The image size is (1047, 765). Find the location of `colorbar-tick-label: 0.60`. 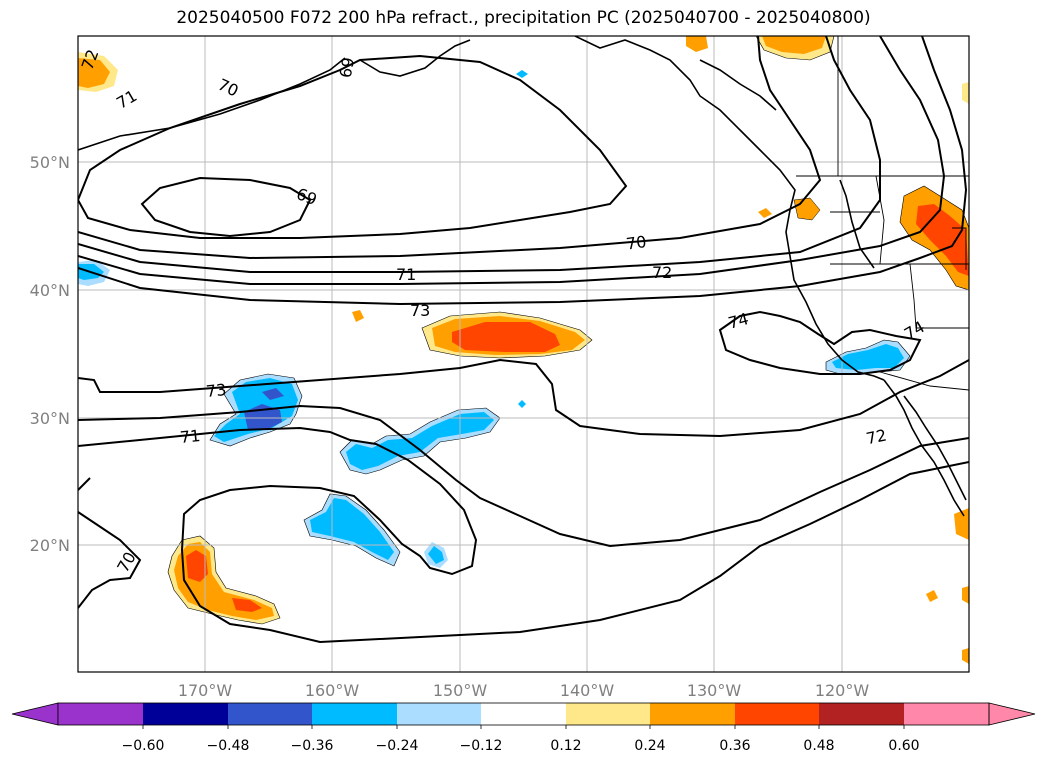

colorbar-tick-label: 0.60 is located at coordinates (903, 746).